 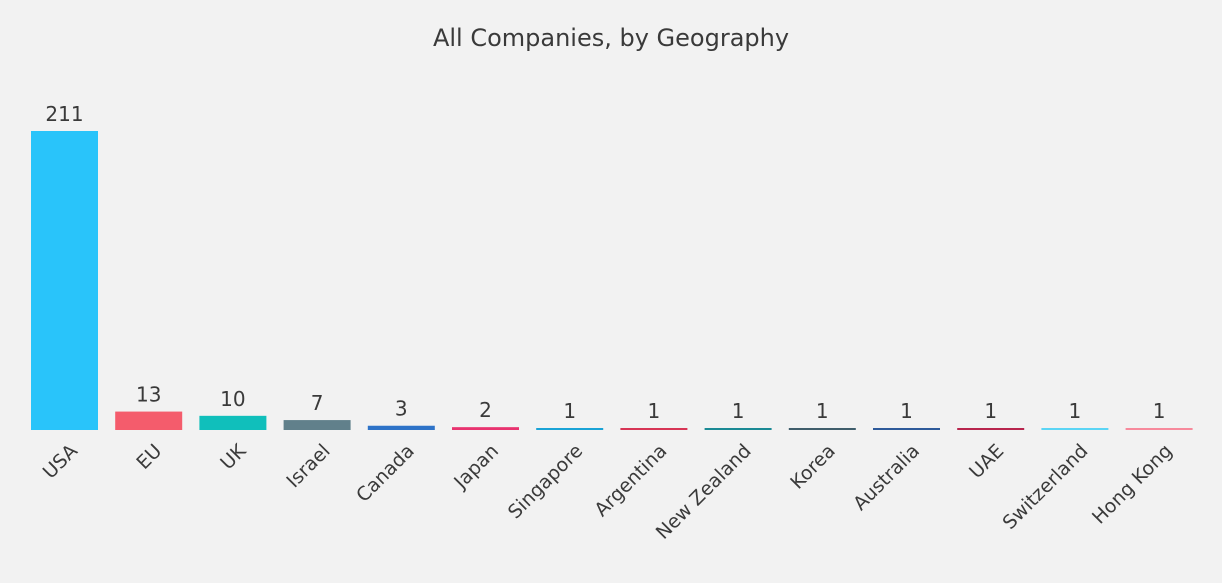 I want to click on bar-uk, so click(x=233, y=422).